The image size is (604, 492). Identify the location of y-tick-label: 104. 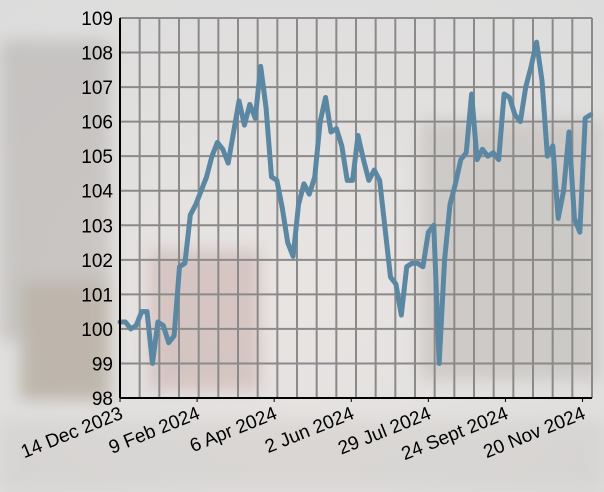
(97, 192).